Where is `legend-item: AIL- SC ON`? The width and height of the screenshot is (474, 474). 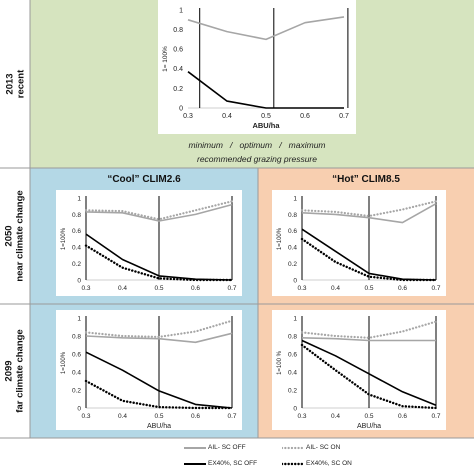 legend-item: AIL- SC ON is located at coordinates (311, 447).